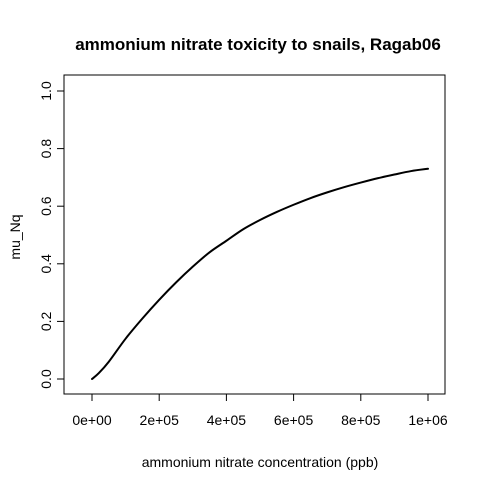 The image size is (482, 489). What do you see at coordinates (46, 91) in the screenshot?
I see `y-tick-label: 1.0` at bounding box center [46, 91].